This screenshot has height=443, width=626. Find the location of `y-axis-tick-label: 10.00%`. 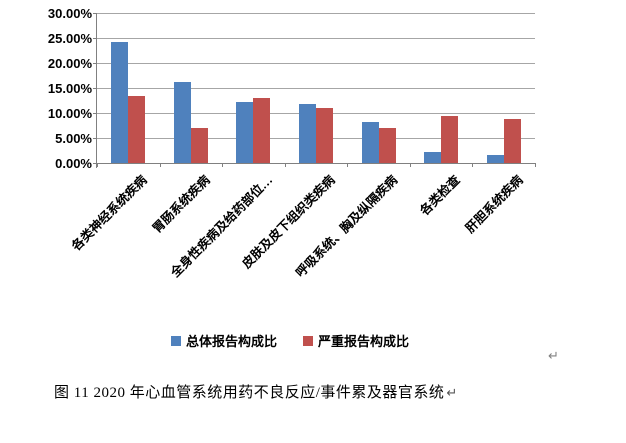

y-axis-tick-label: 10.00% is located at coordinates (69, 113).